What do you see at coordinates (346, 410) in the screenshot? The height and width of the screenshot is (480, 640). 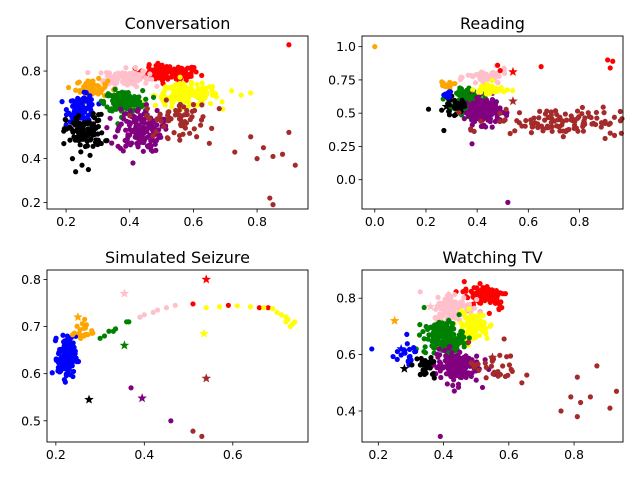 I see `y-tick-label: 0.4` at bounding box center [346, 410].